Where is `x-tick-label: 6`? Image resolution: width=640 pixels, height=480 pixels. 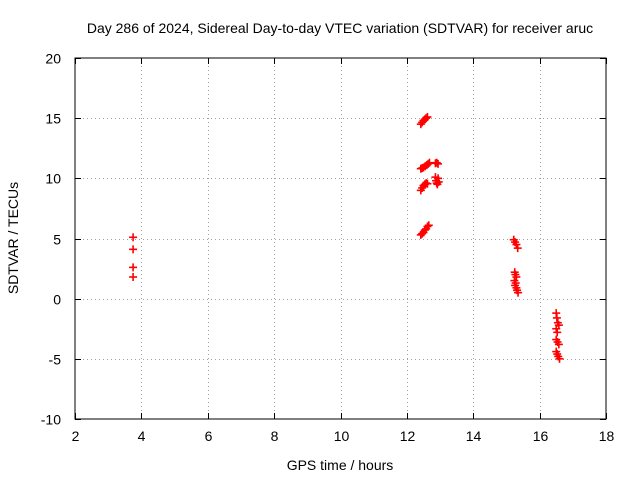 x-tick-label: 6 is located at coordinates (209, 436).